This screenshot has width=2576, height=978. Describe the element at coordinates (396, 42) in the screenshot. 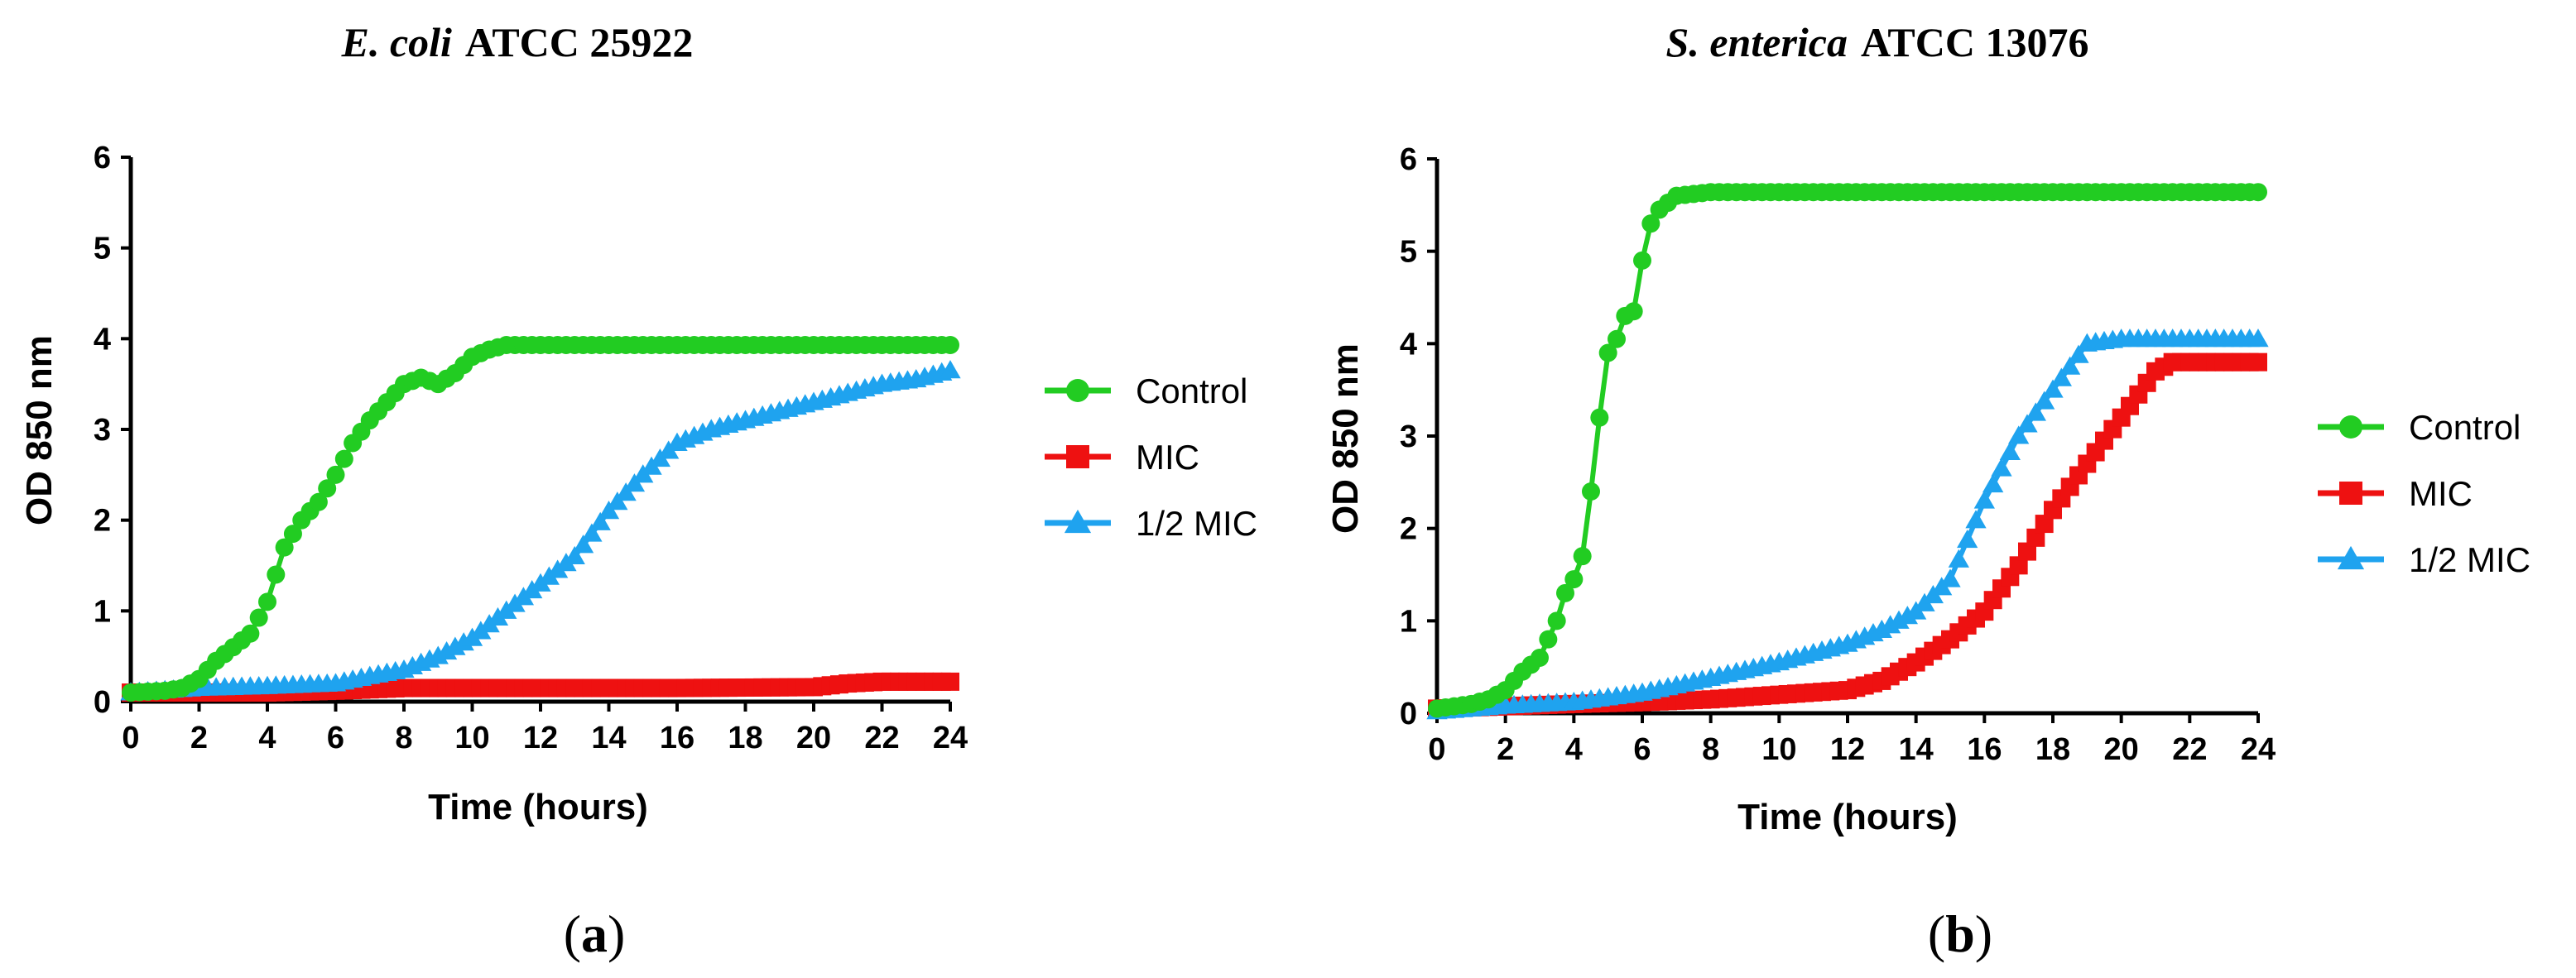

I see `chart-title-italic: E. coli` at that location.